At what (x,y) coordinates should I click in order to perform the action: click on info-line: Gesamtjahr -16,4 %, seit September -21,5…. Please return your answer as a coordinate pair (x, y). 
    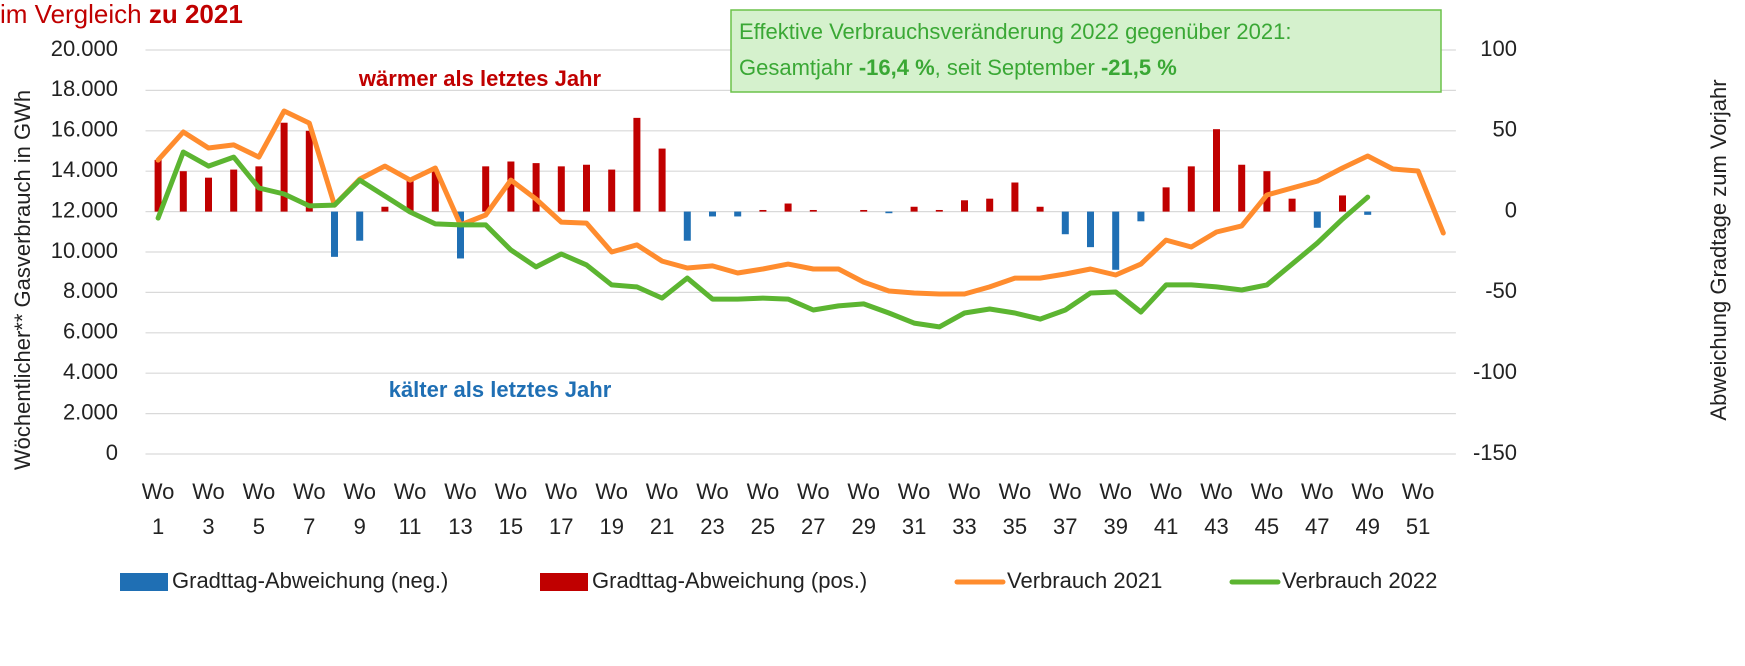
    Looking at the image, I should click on (958, 67).